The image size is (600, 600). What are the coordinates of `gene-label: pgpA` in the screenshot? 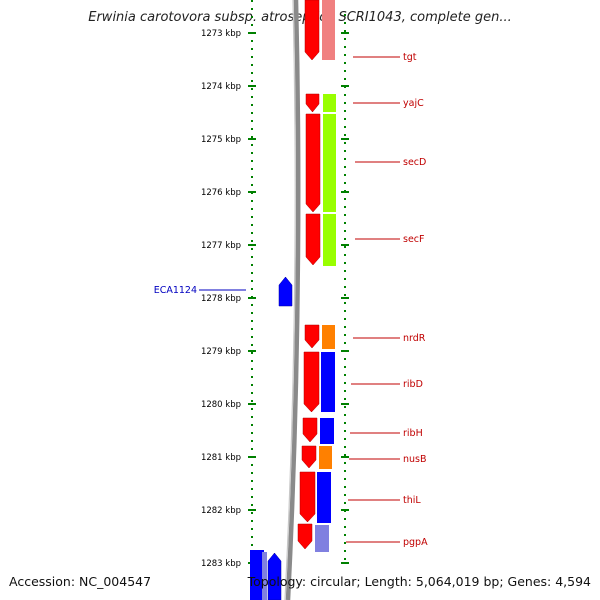 It's located at (415, 542).